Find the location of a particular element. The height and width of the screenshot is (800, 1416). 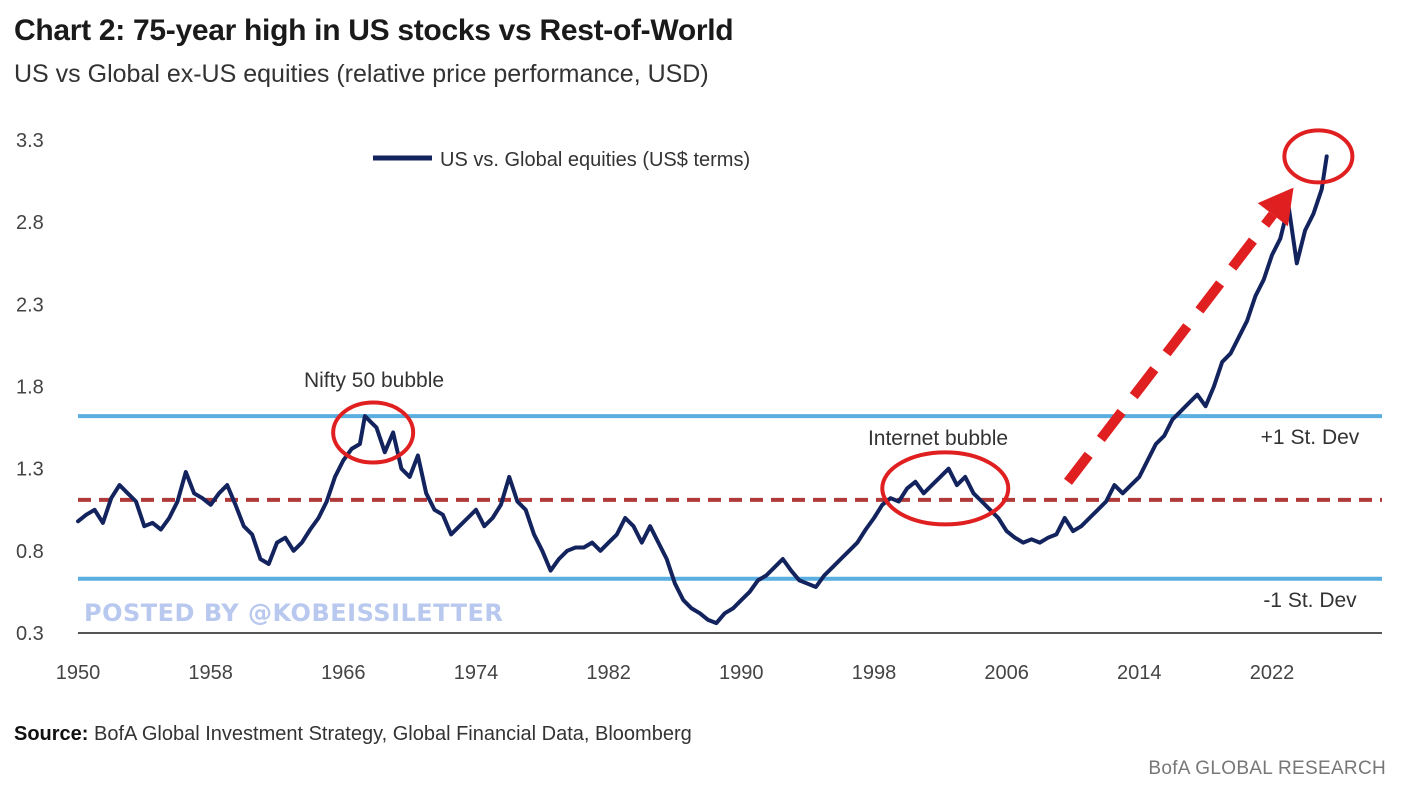

annotations: Nifty 50 bubble Internet bubble is located at coordinates (656, 409).